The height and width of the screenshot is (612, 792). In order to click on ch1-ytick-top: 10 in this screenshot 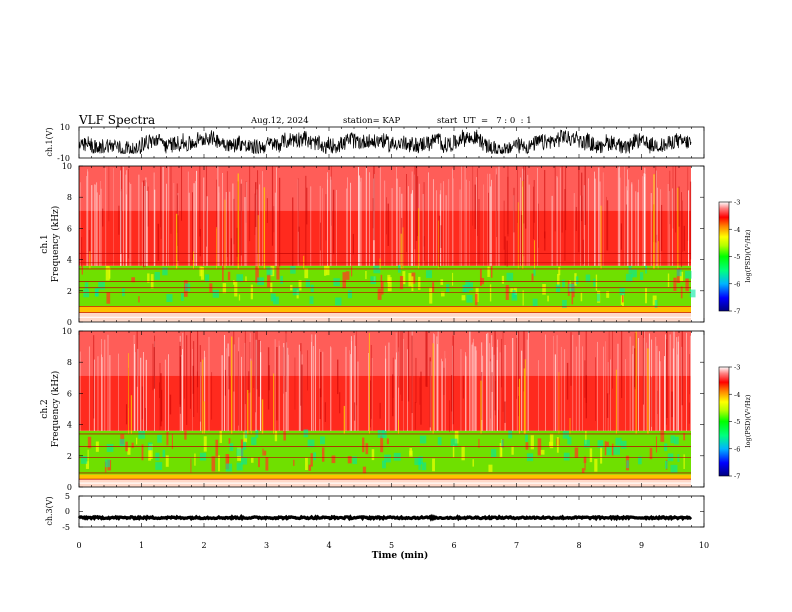, I will do `click(65, 127)`.